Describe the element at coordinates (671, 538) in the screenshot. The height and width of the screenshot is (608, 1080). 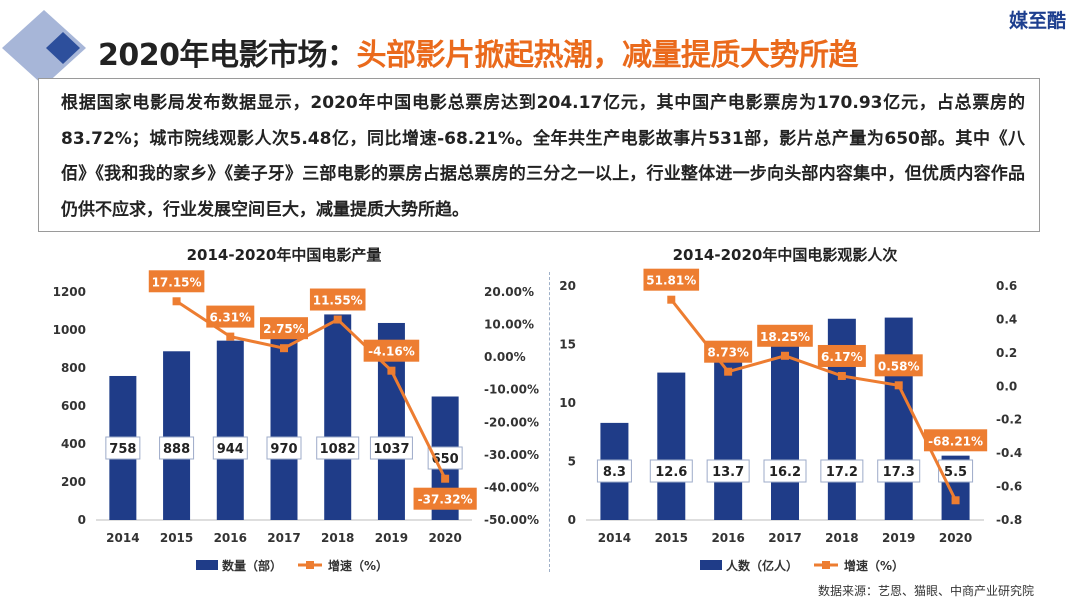
I see `x-tick-label: 2015` at that location.